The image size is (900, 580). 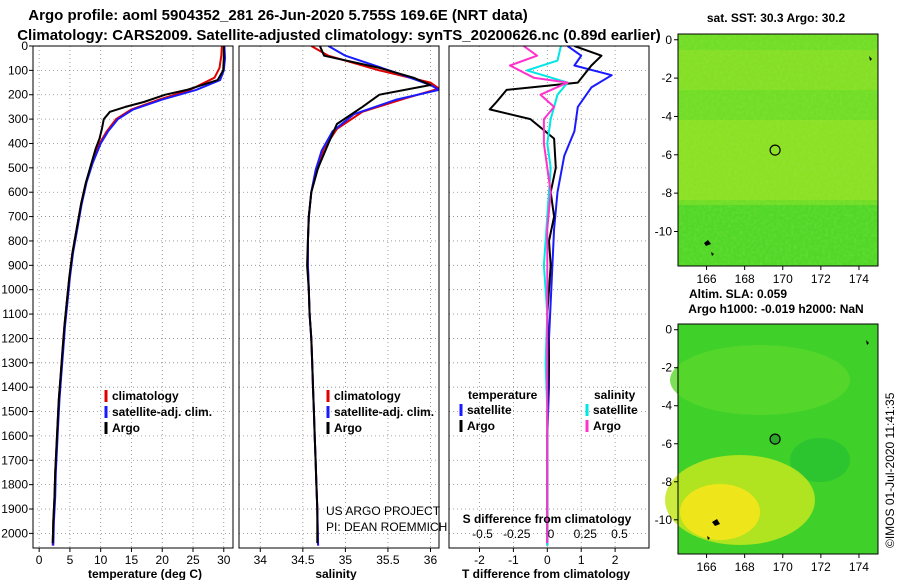 I want to click on depth-tick-label: 1200, so click(x=14, y=338).